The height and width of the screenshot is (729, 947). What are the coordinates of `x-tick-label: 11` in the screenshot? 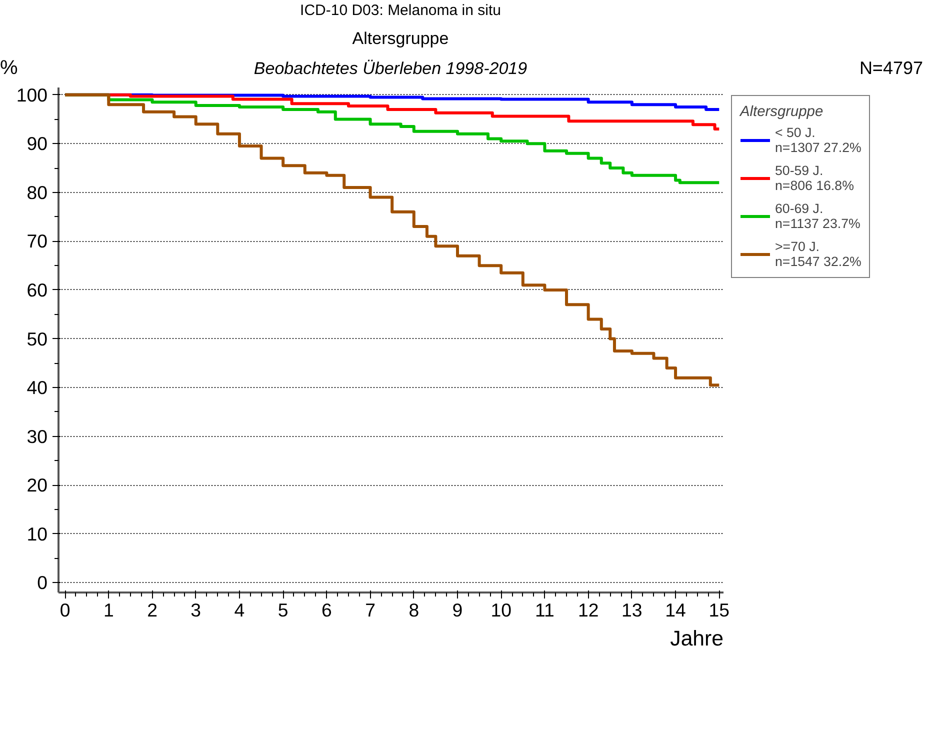 It's located at (544, 610).